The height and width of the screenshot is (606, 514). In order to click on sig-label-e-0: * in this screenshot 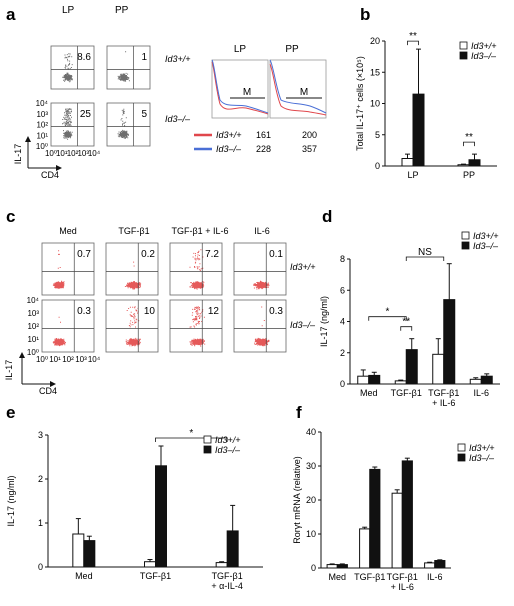, I will do `click(191, 433)`.